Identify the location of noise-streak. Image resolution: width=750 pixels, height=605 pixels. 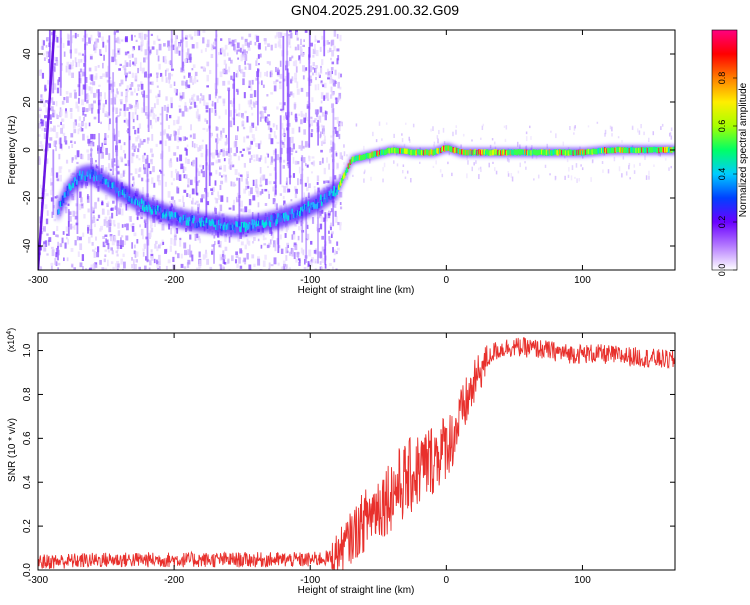
(85, 66).